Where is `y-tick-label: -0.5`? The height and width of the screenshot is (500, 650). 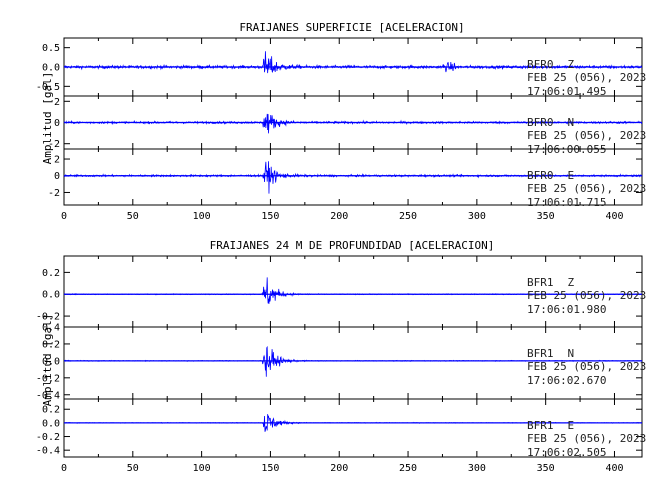 y-tick-label: -0.5 is located at coordinates (48, 87).